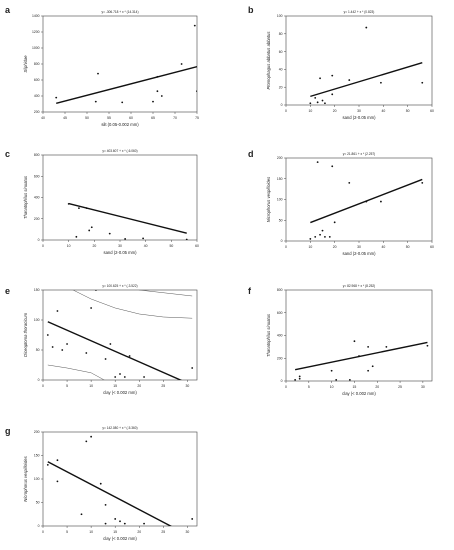 This screenshot has width=454, height=550. What do you see at coordinates (7, 154) in the screenshot?
I see `panel-letter: c` at bounding box center [7, 154].